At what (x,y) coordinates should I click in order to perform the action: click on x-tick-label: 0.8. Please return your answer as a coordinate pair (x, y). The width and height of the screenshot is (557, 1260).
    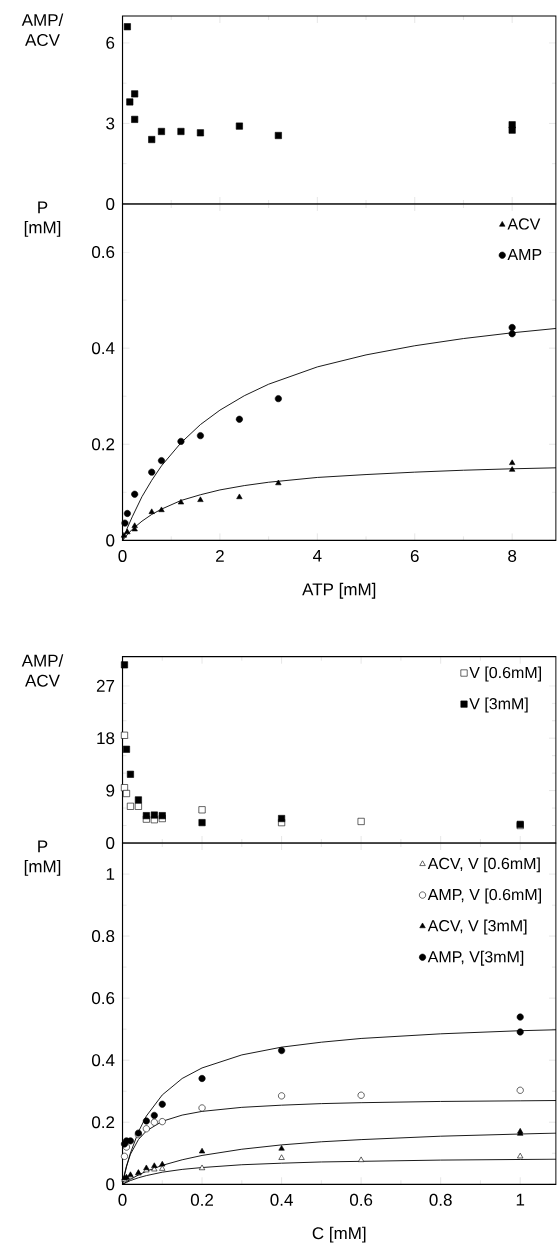
    Looking at the image, I should click on (440, 1199).